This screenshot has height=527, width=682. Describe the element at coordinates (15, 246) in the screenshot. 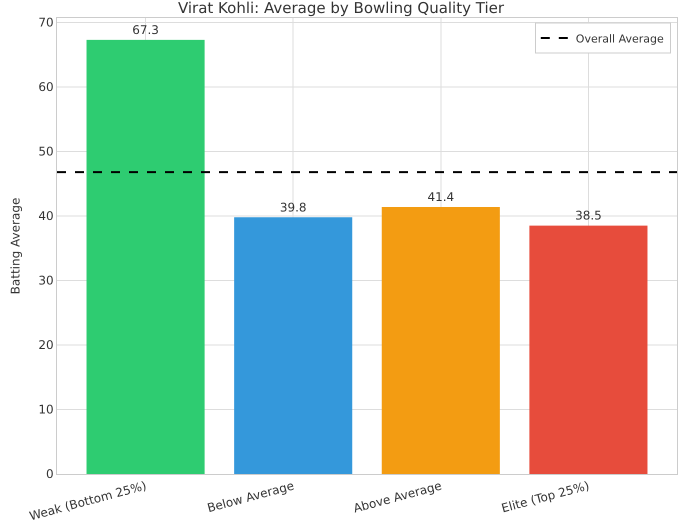

I see `y-axis-title: Batting Average` at that location.